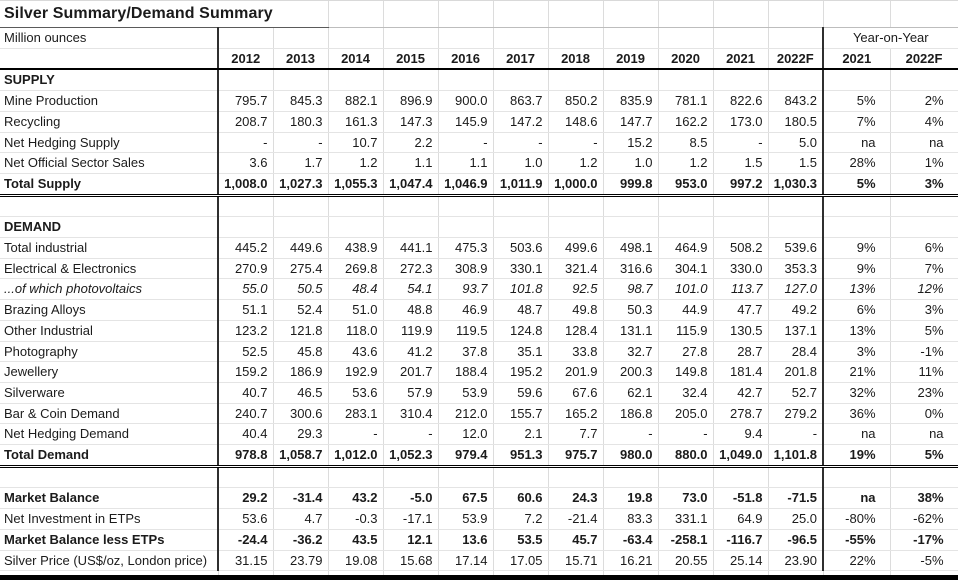  What do you see at coordinates (576, 310) in the screenshot?
I see `value-cell: 49.8` at bounding box center [576, 310].